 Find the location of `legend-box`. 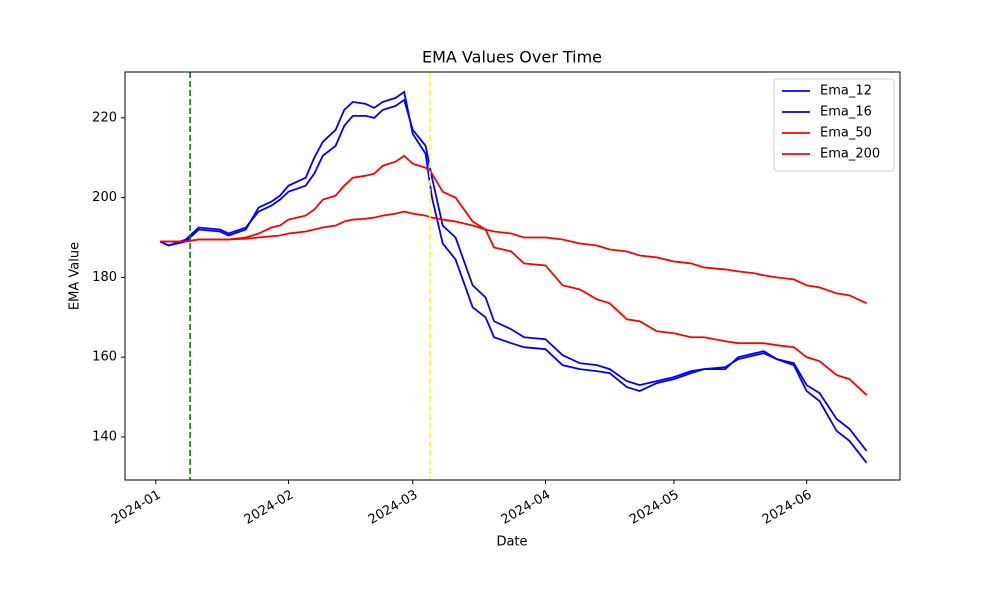

legend-box is located at coordinates (834, 125).